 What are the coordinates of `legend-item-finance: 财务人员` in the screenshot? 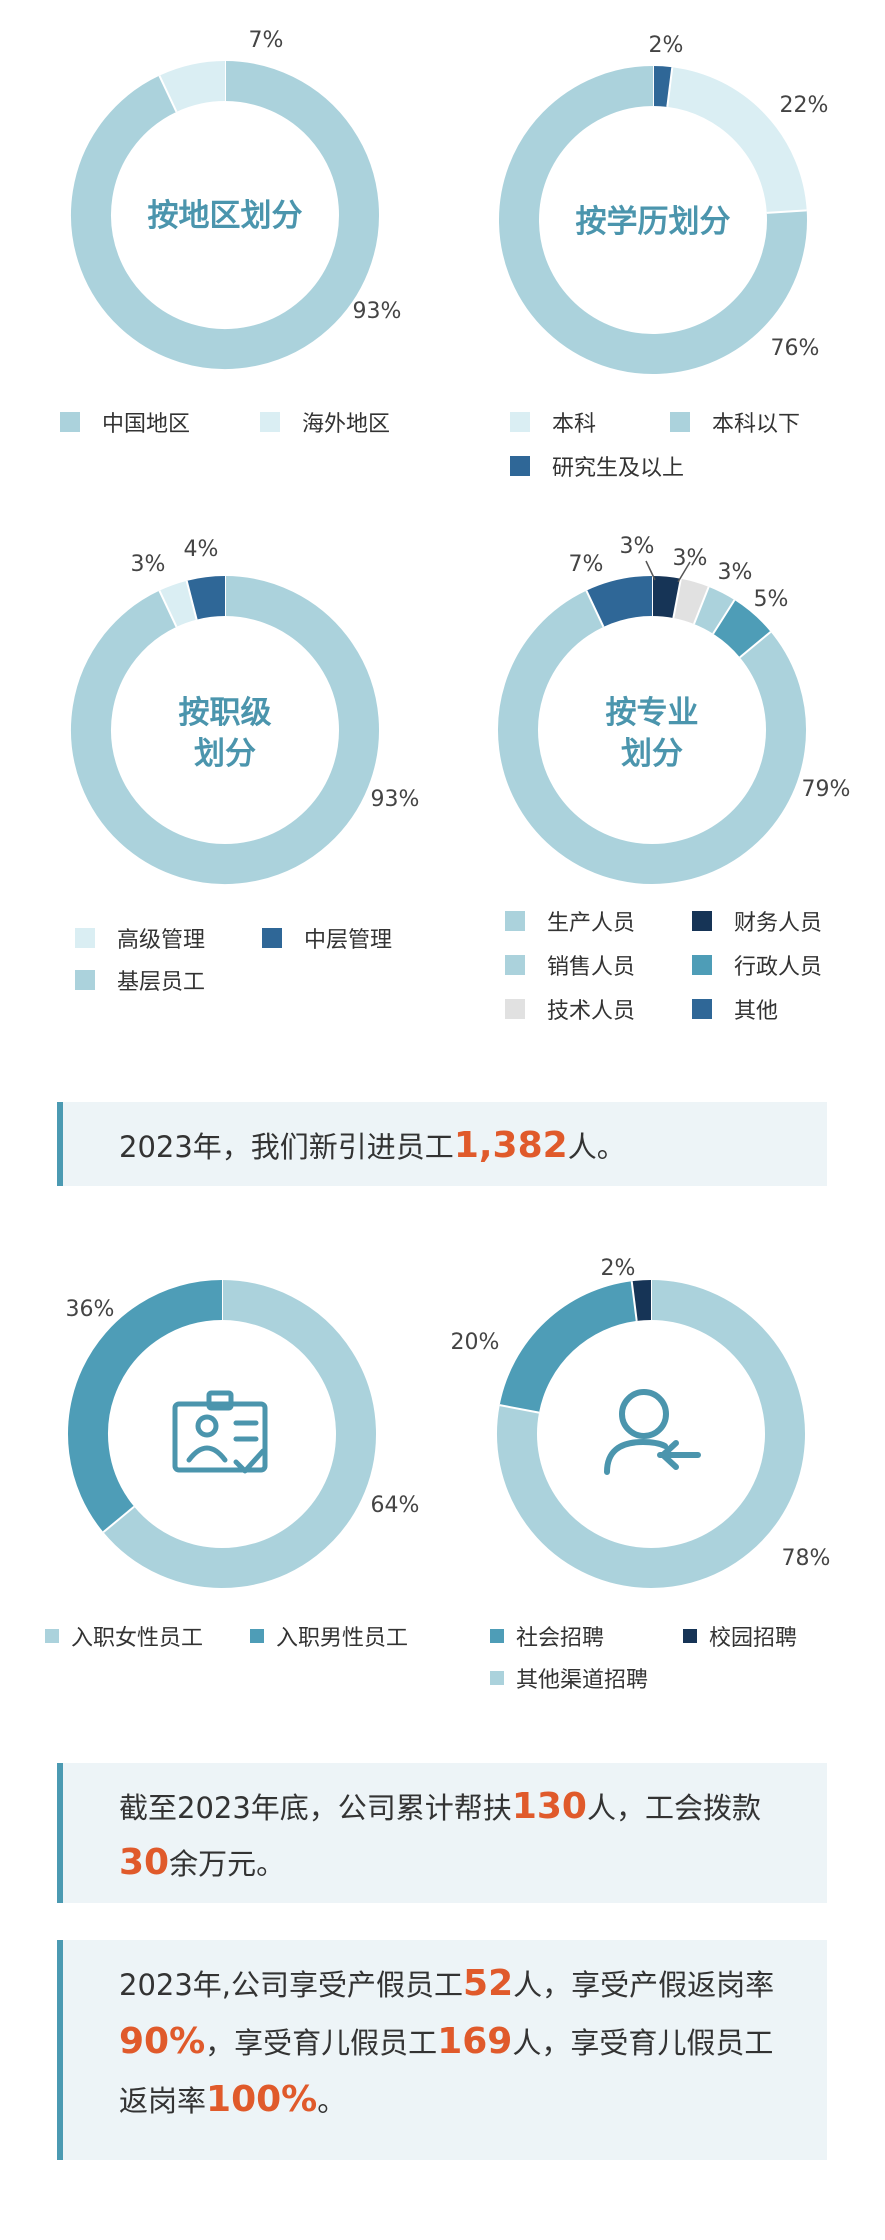 It's located at (757, 921).